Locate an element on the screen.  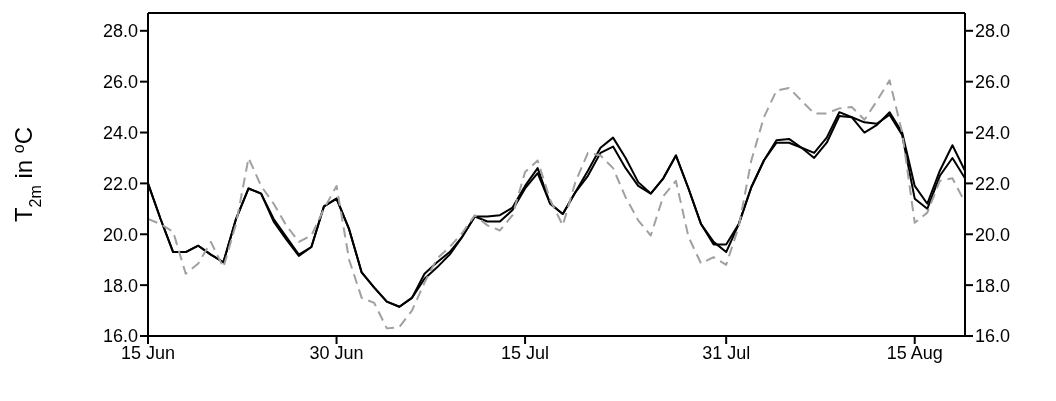
y-tick-label: 22.0 is located at coordinates (120, 183).